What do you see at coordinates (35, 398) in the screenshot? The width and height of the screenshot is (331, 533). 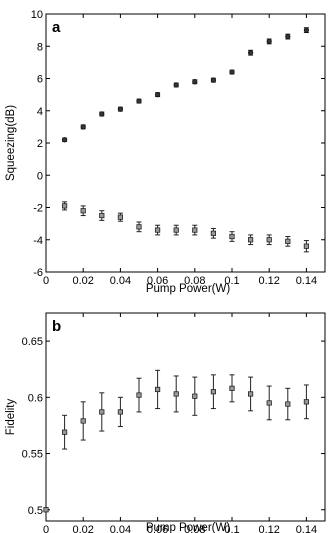 I see `panel-b-y-tick-label: 0.6` at bounding box center [35, 398].